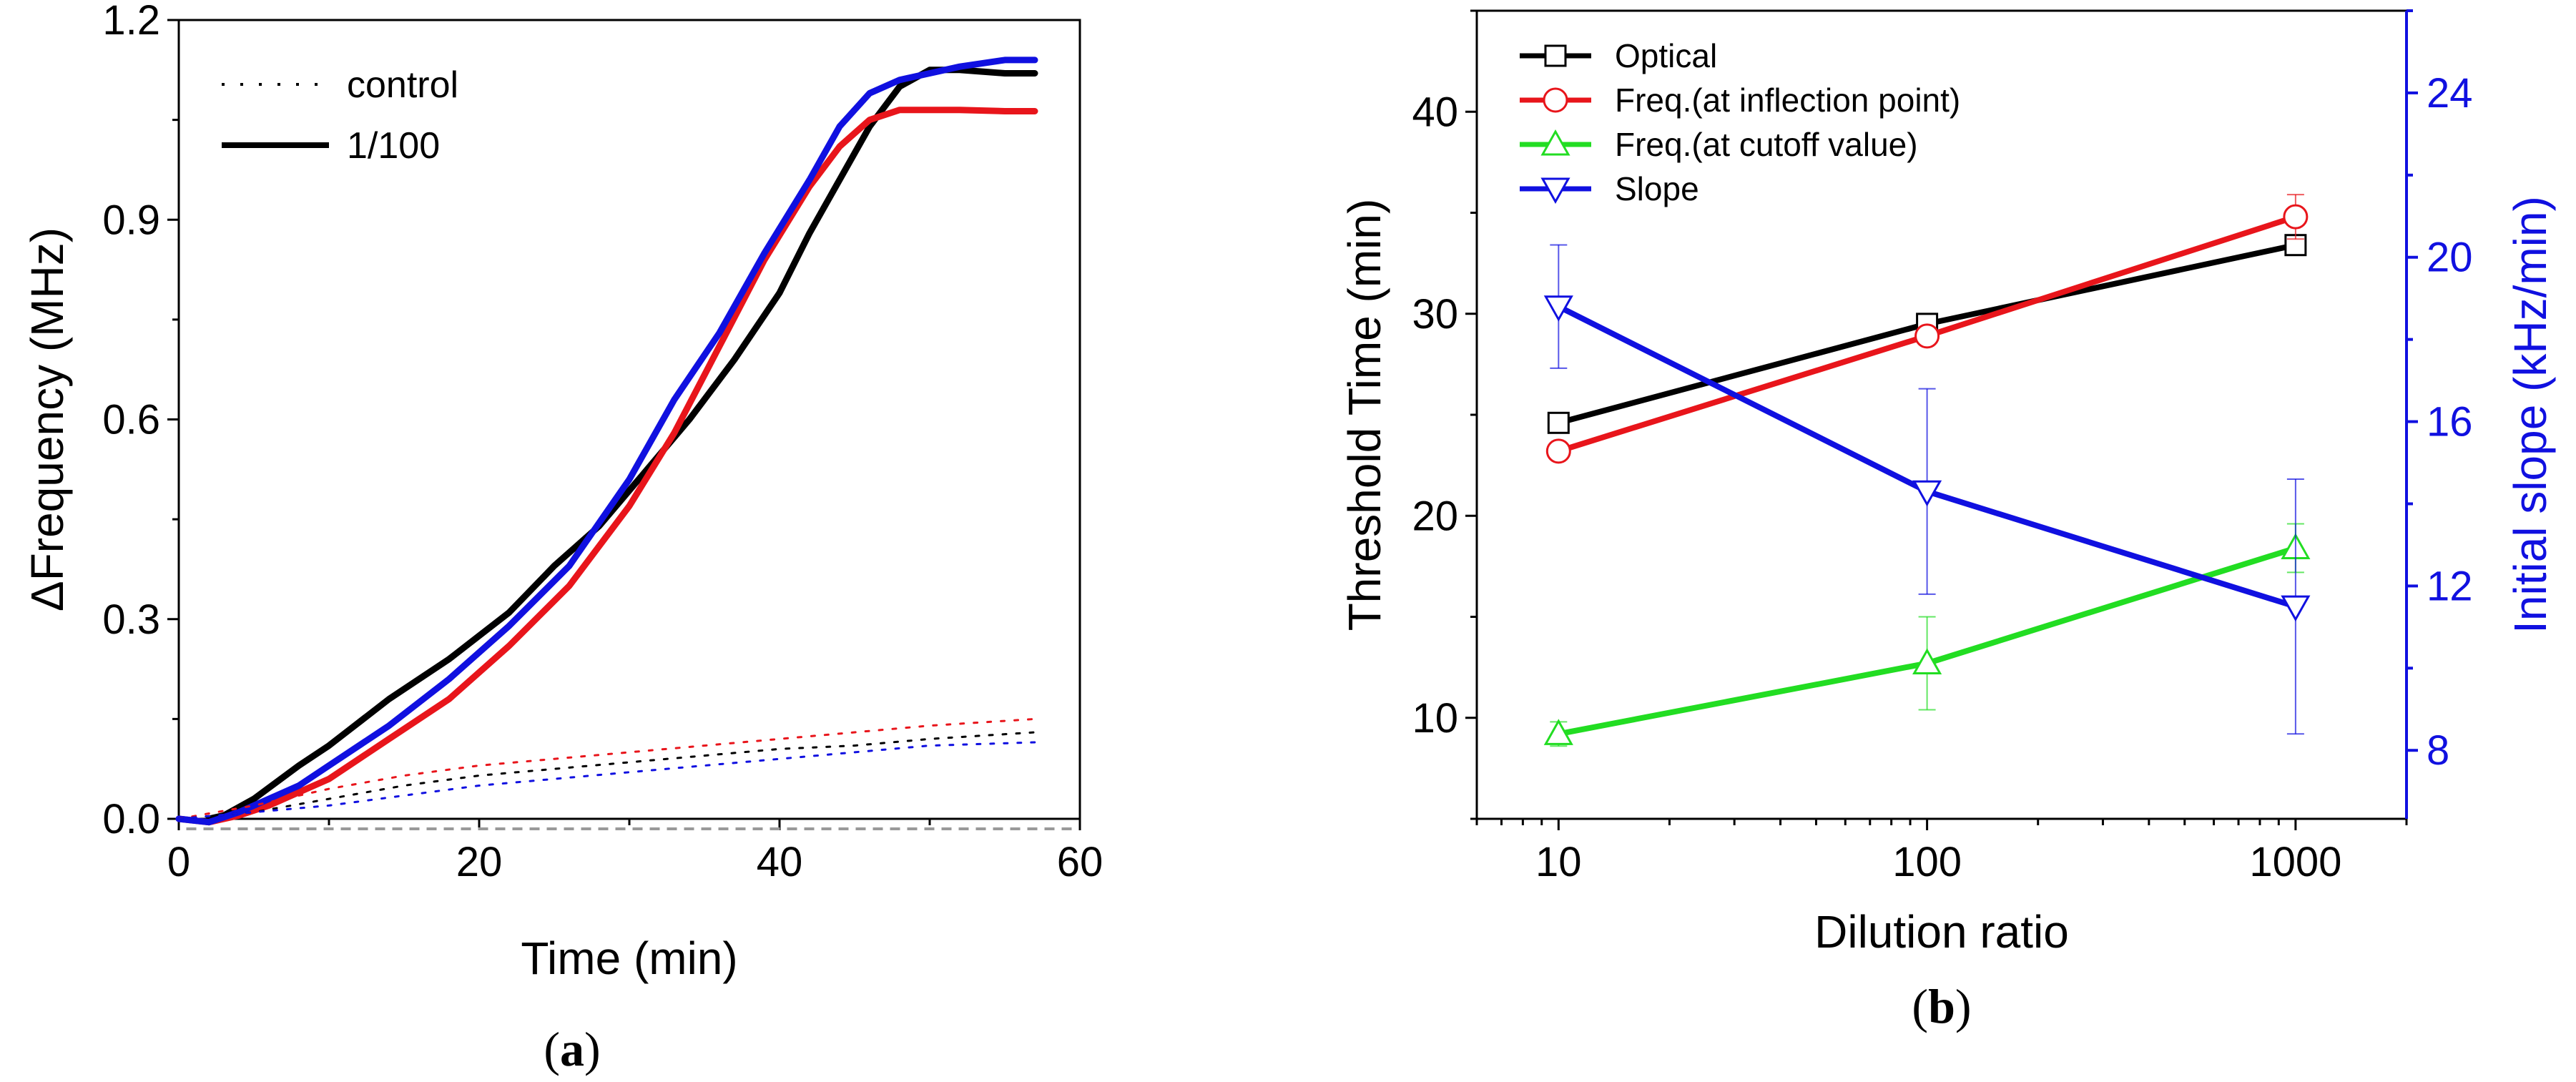 The height and width of the screenshot is (1082, 2576). Describe the element at coordinates (1435, 314) in the screenshot. I see `panel-b-y-tick-label: 30` at that location.